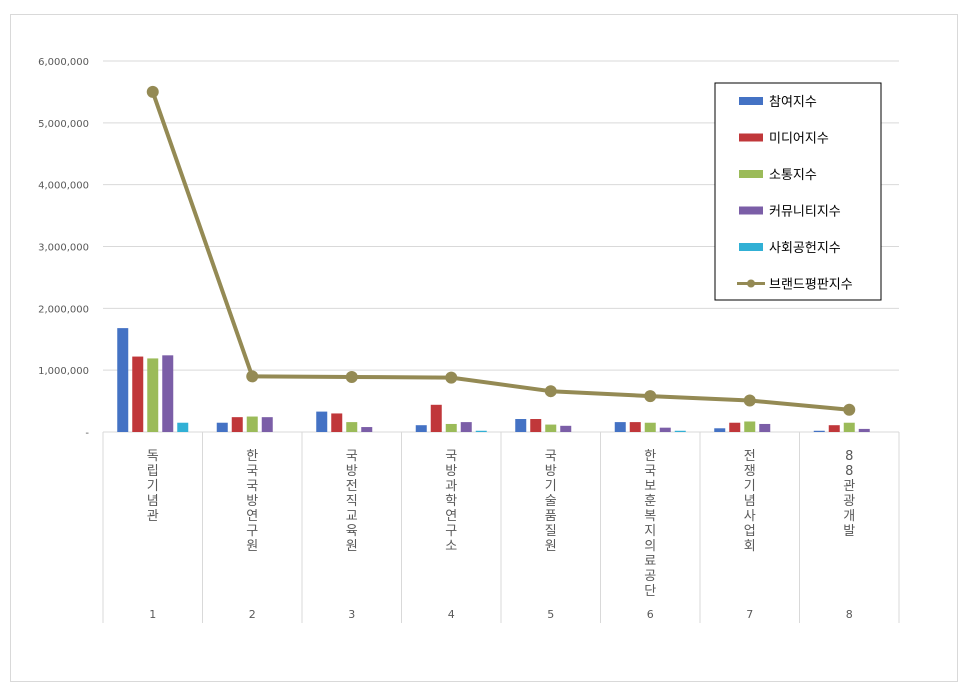 The width and height of the screenshot is (966, 691). What do you see at coordinates (152, 614) in the screenshot?
I see `x-rank-label: 1` at bounding box center [152, 614].